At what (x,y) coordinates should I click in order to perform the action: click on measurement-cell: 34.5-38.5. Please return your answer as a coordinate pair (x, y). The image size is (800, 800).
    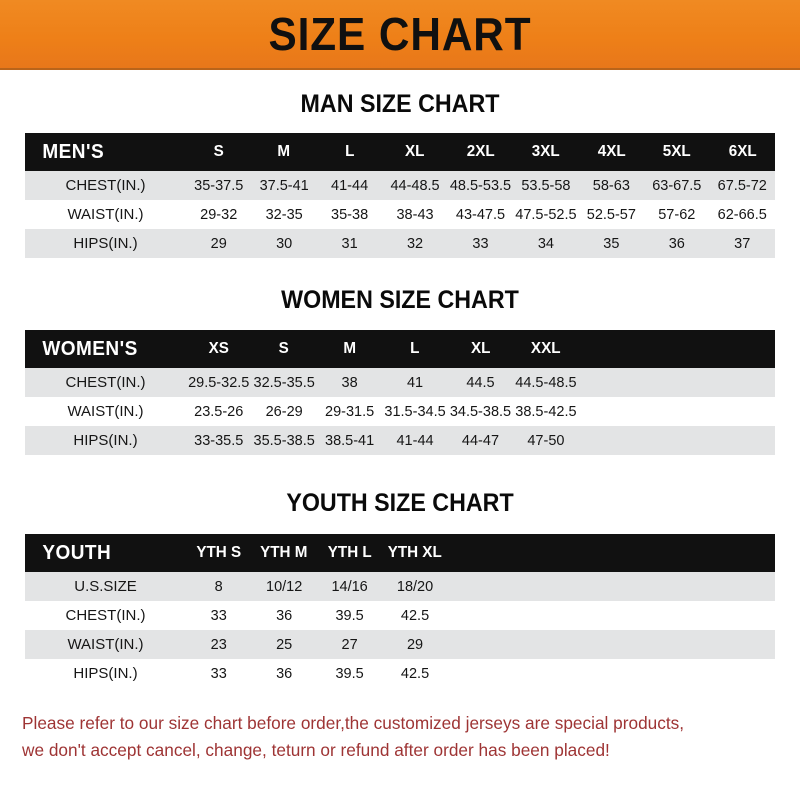
    Looking at the image, I should click on (480, 411).